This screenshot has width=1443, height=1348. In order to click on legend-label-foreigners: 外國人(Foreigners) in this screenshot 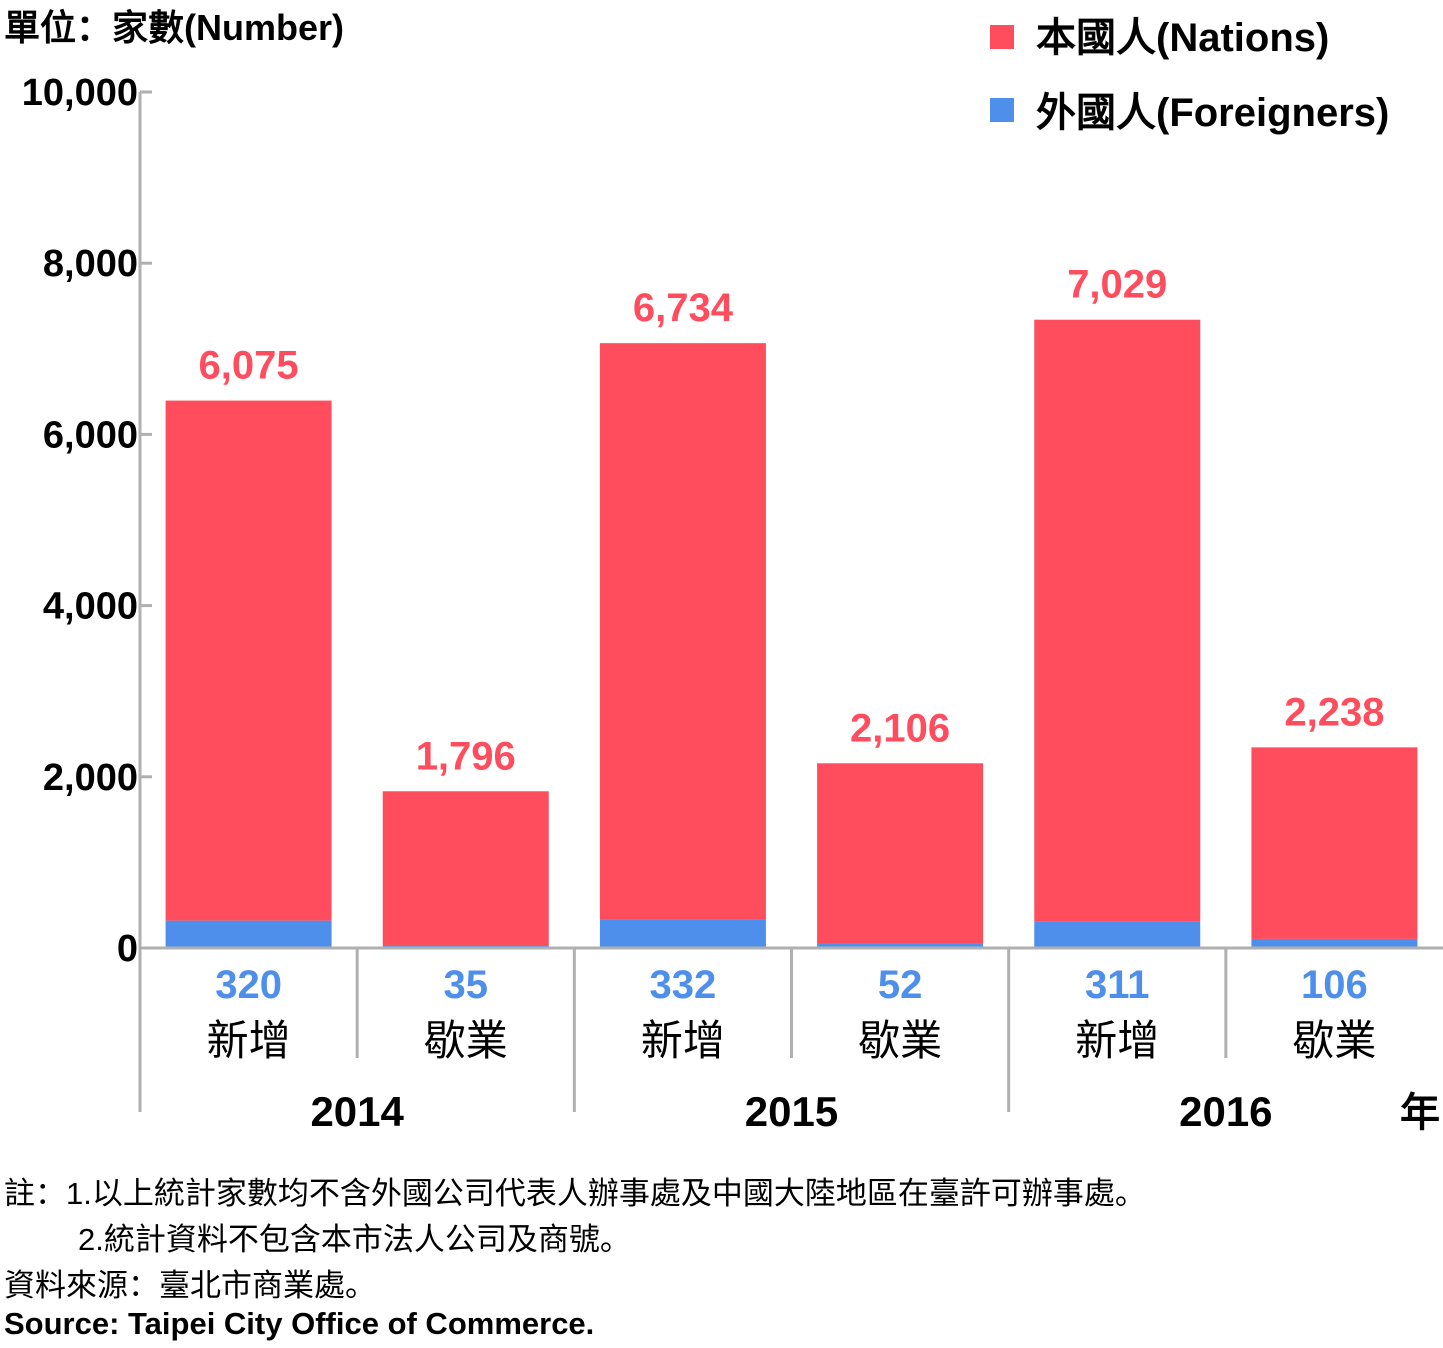, I will do `click(1212, 113)`.